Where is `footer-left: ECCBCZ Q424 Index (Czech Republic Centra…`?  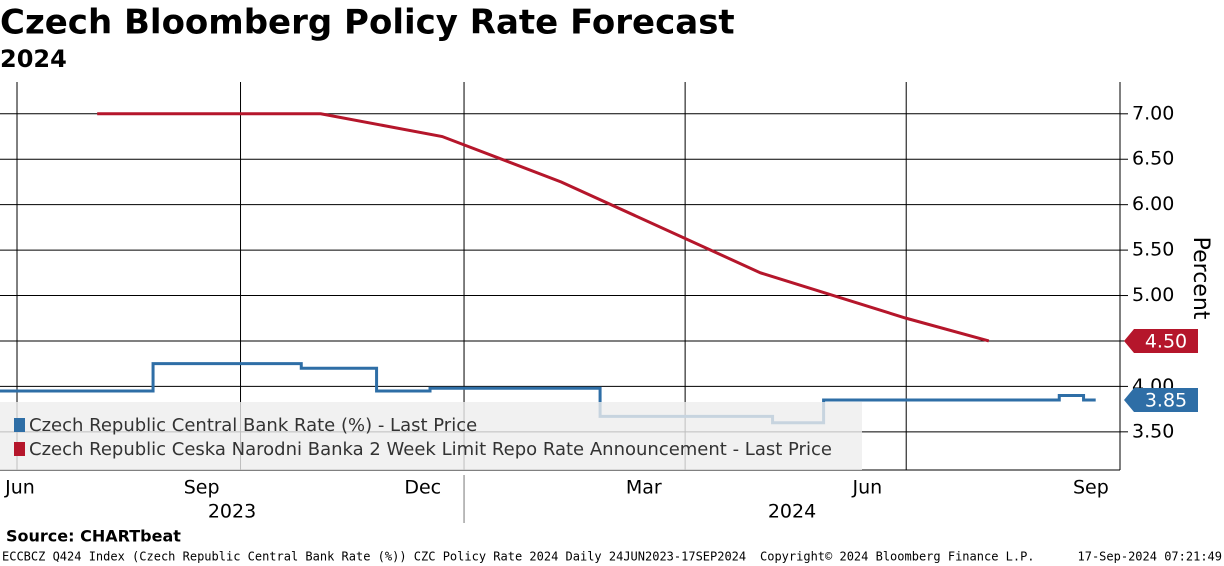 footer-left: ECCBCZ Q424 Index (Czech Republic Centra… is located at coordinates (374, 557).